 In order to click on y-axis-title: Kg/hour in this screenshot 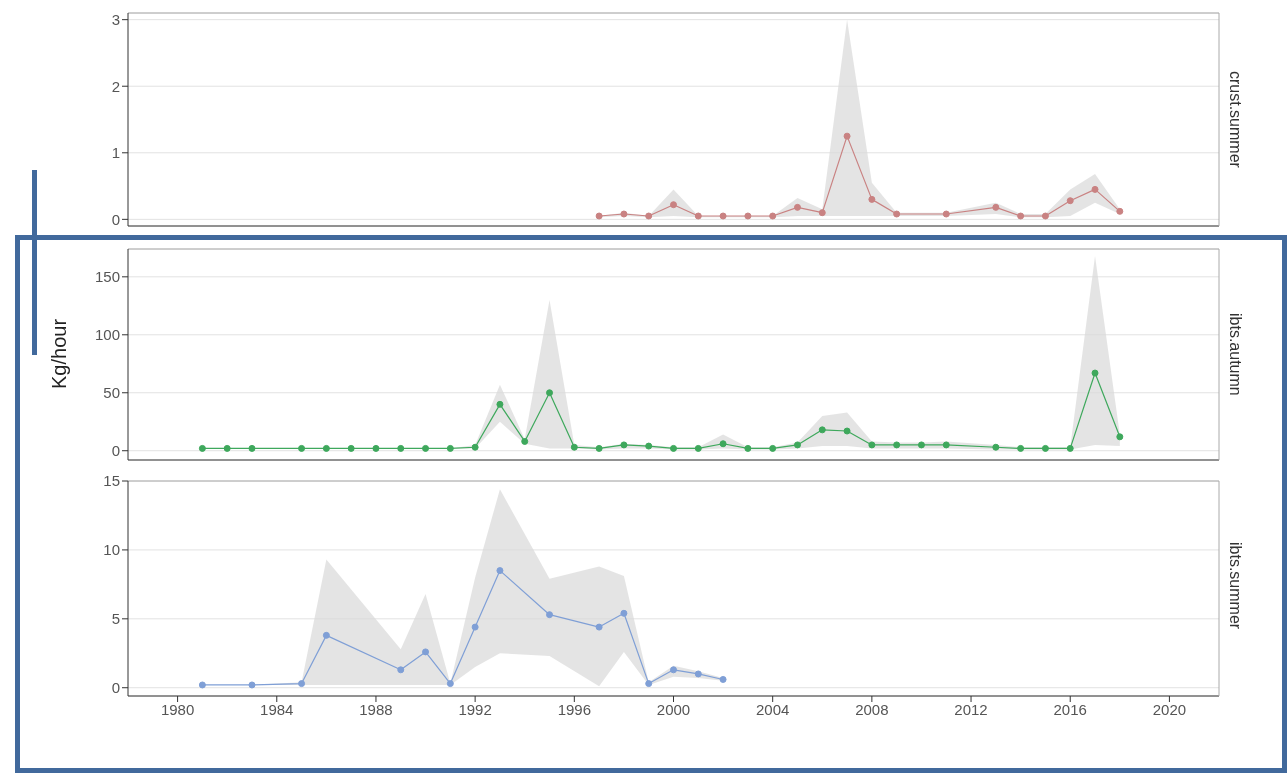, I will do `click(59, 354)`.